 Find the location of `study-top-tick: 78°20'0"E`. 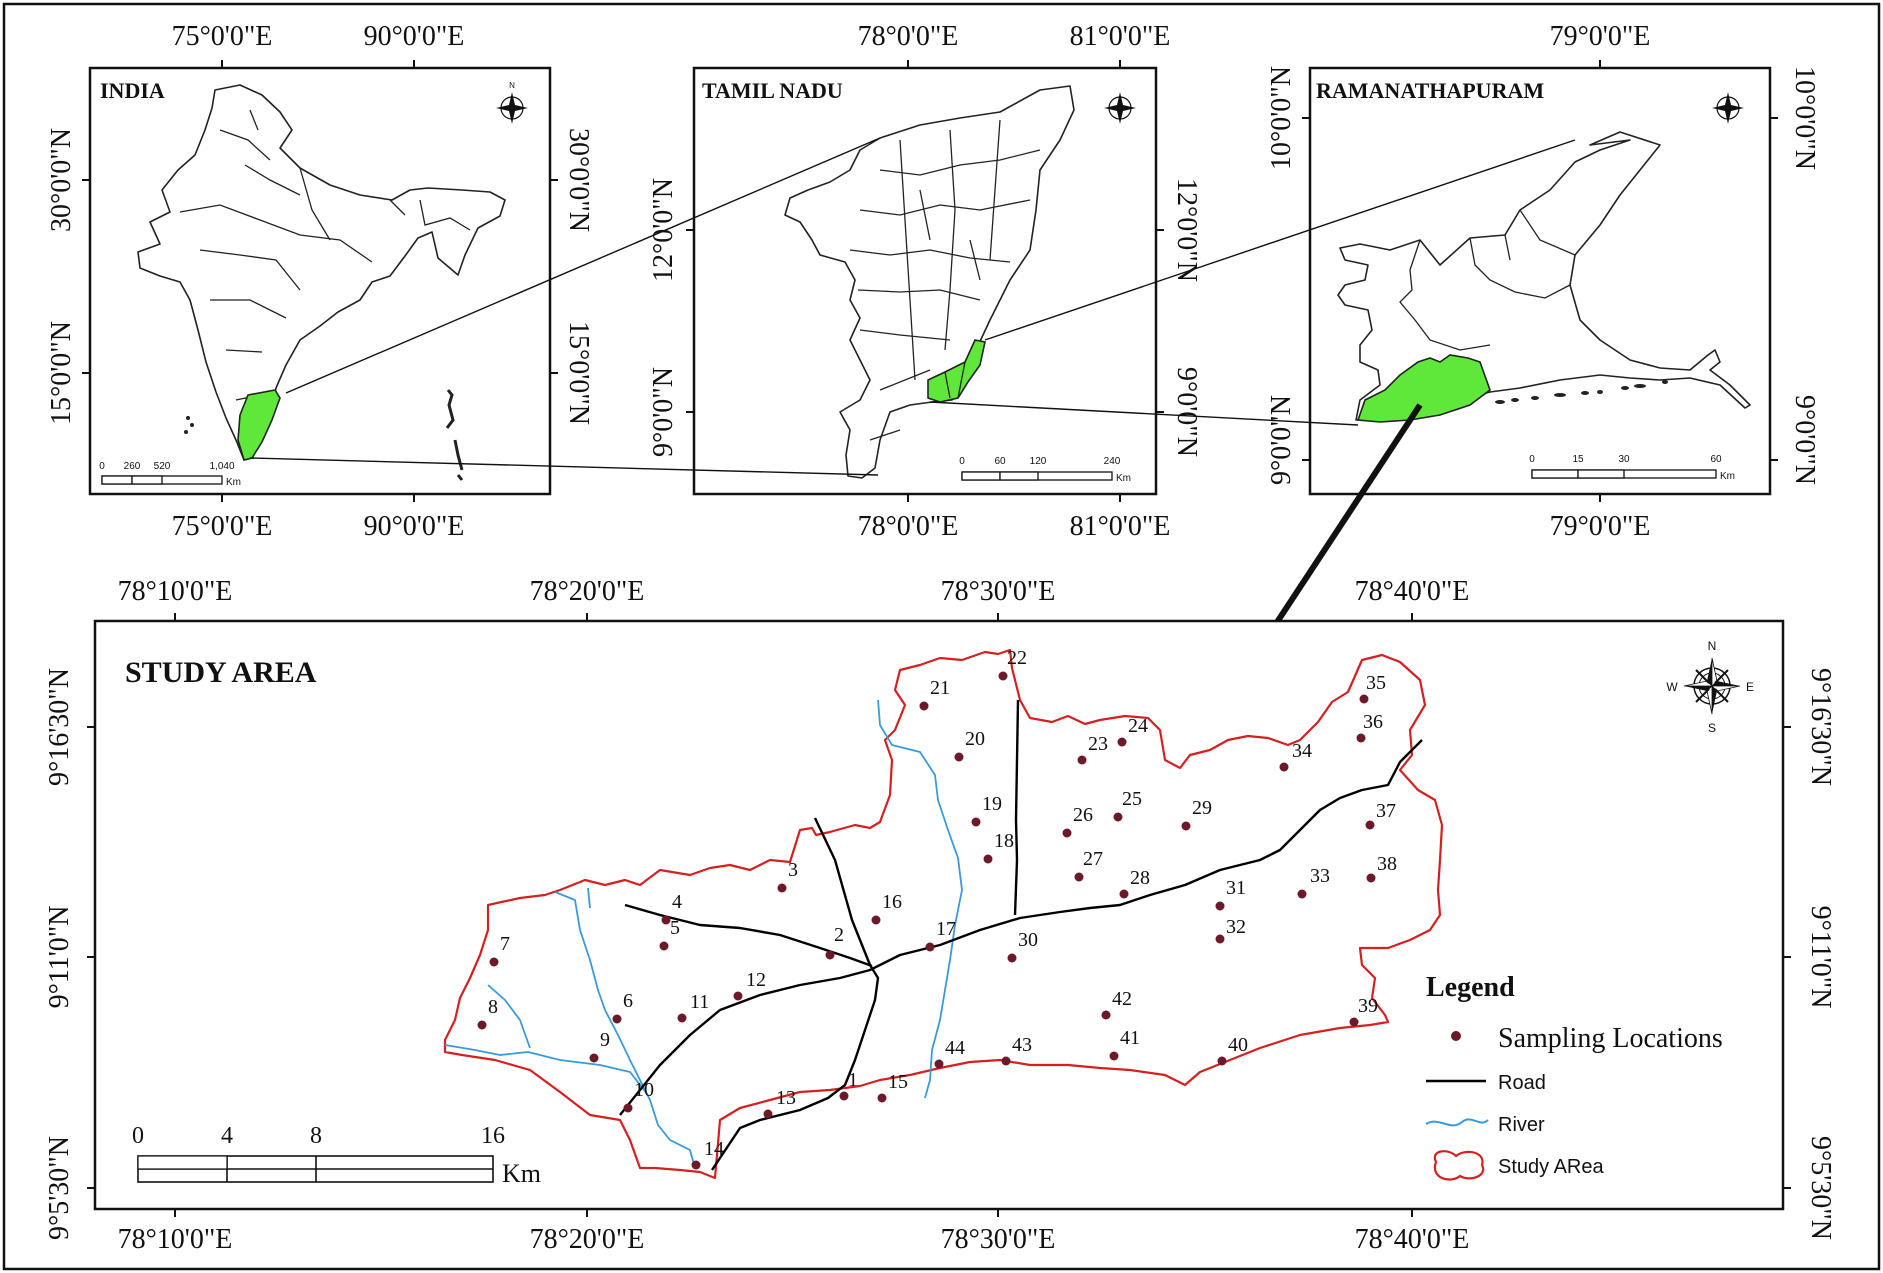

study-top-tick: 78°20'0"E is located at coordinates (587, 591).